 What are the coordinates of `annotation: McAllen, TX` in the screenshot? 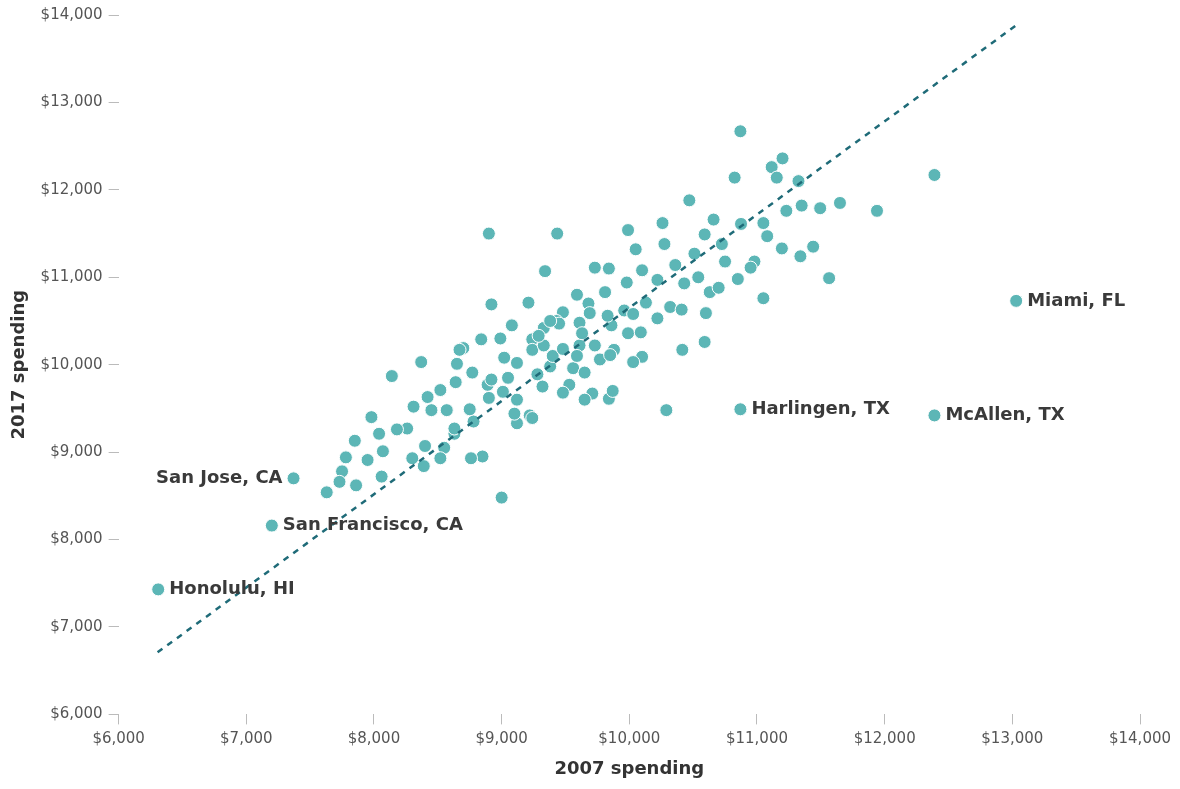 It's located at (1005, 414).